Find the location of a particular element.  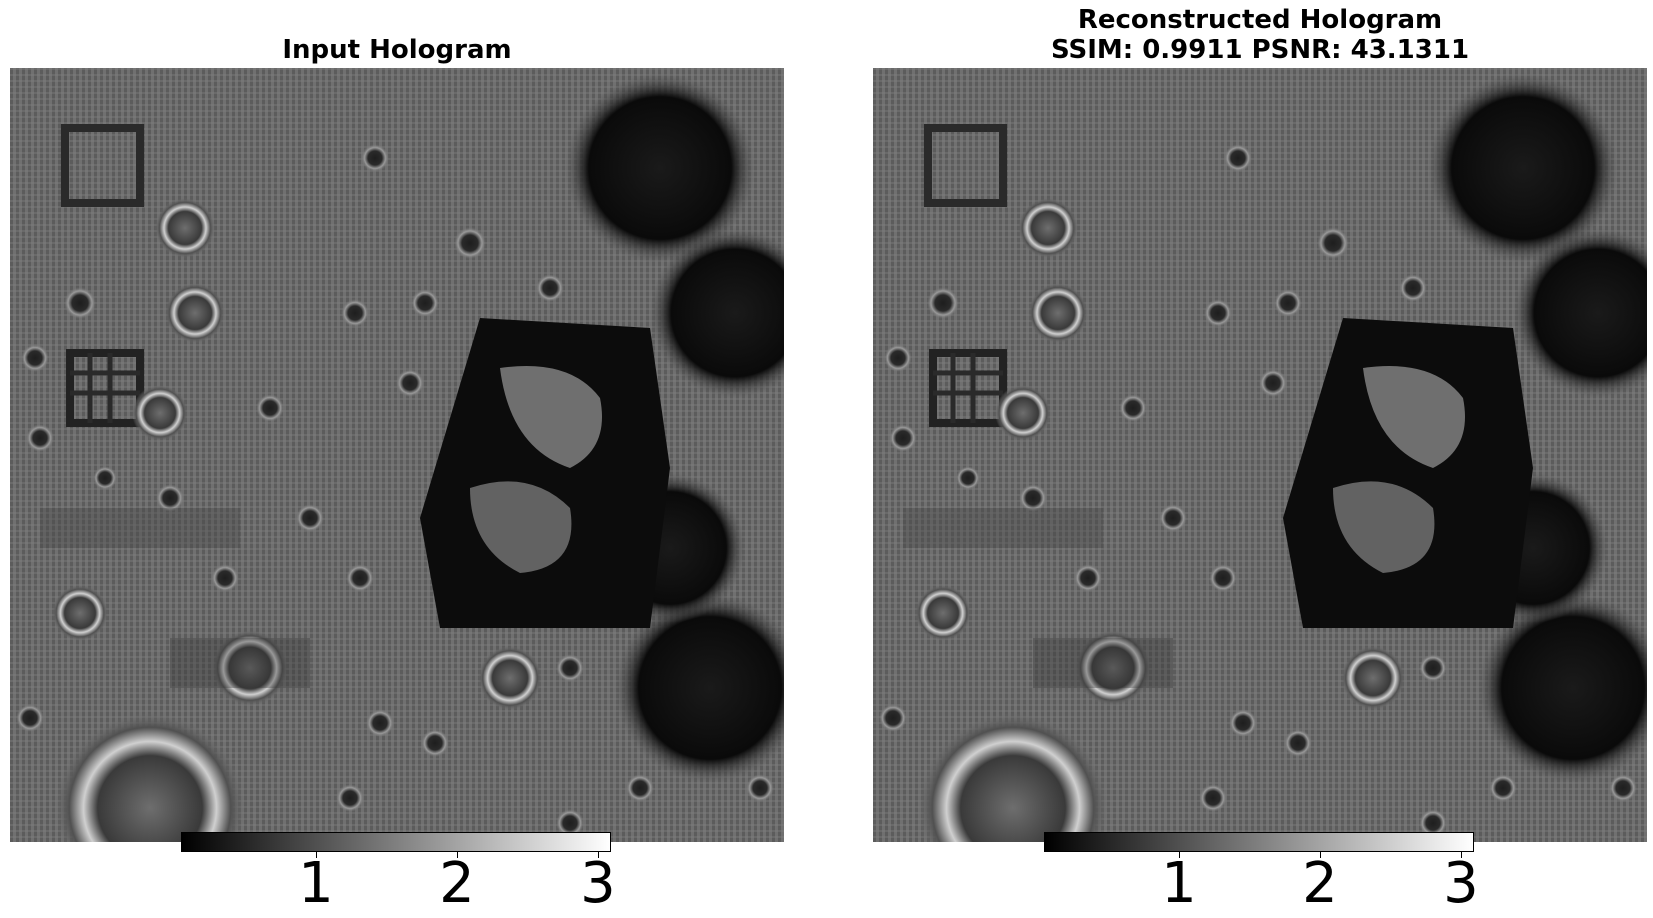

input-colorbar-label-2: 2 is located at coordinates (457, 883).